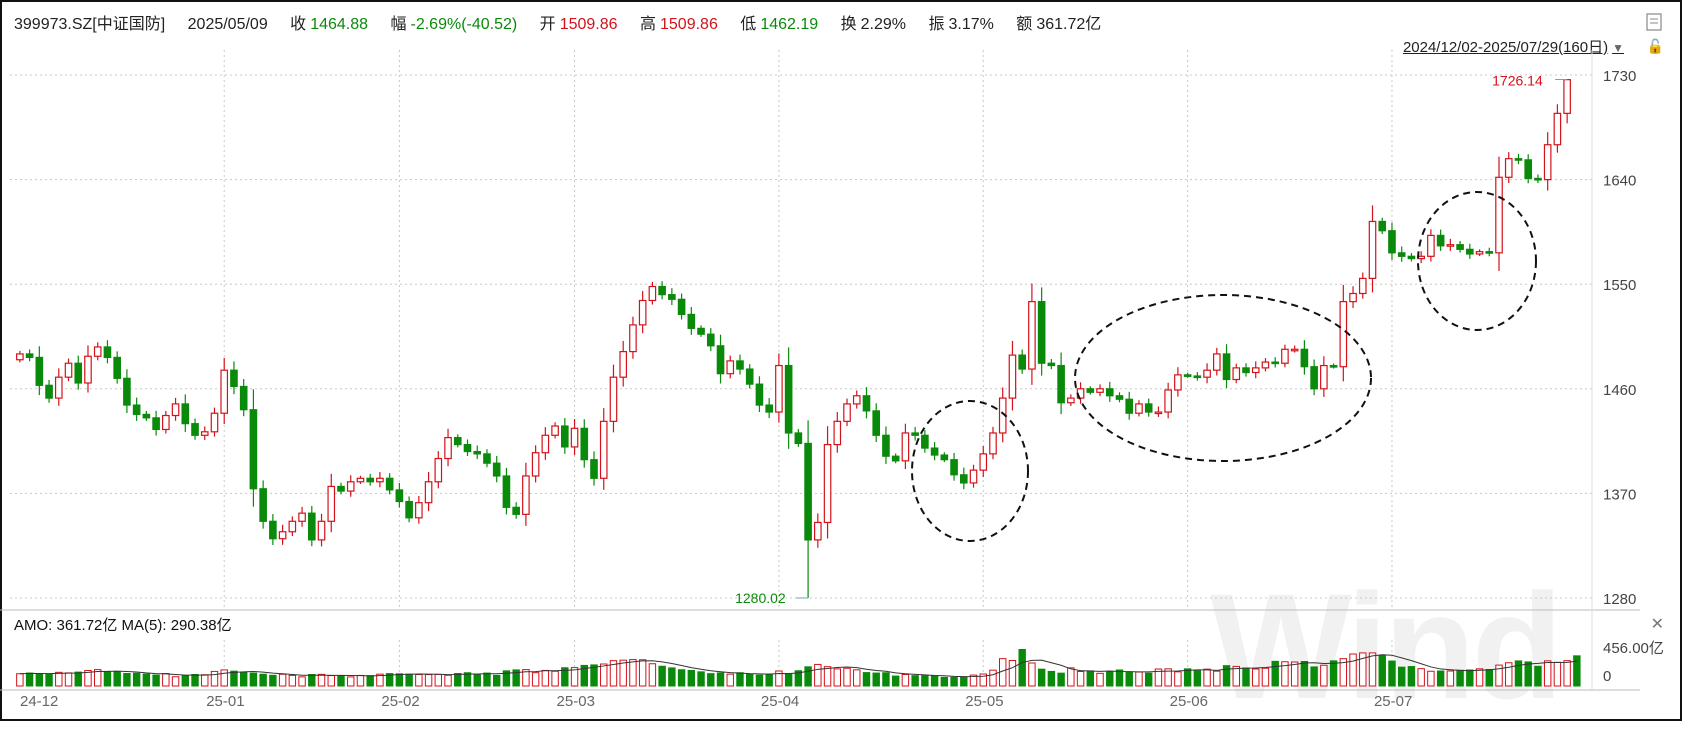 This screenshot has height=733, width=1686. Describe the element at coordinates (1513, 46) in the screenshot. I see `date-range-selector: 2024/12/02-2025/07/29(160日) ▼` at that location.